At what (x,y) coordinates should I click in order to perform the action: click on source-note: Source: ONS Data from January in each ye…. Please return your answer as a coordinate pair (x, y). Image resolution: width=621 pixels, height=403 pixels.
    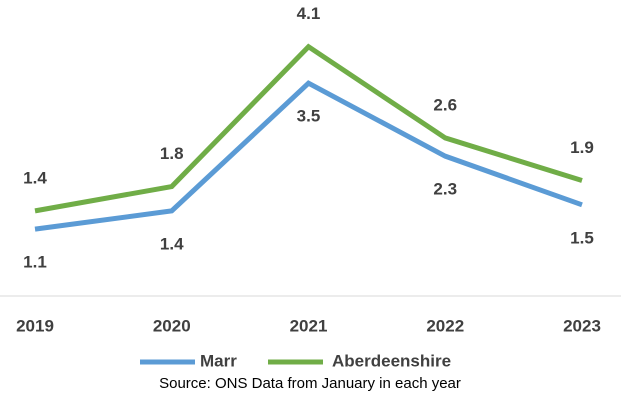
    Looking at the image, I should click on (310, 383).